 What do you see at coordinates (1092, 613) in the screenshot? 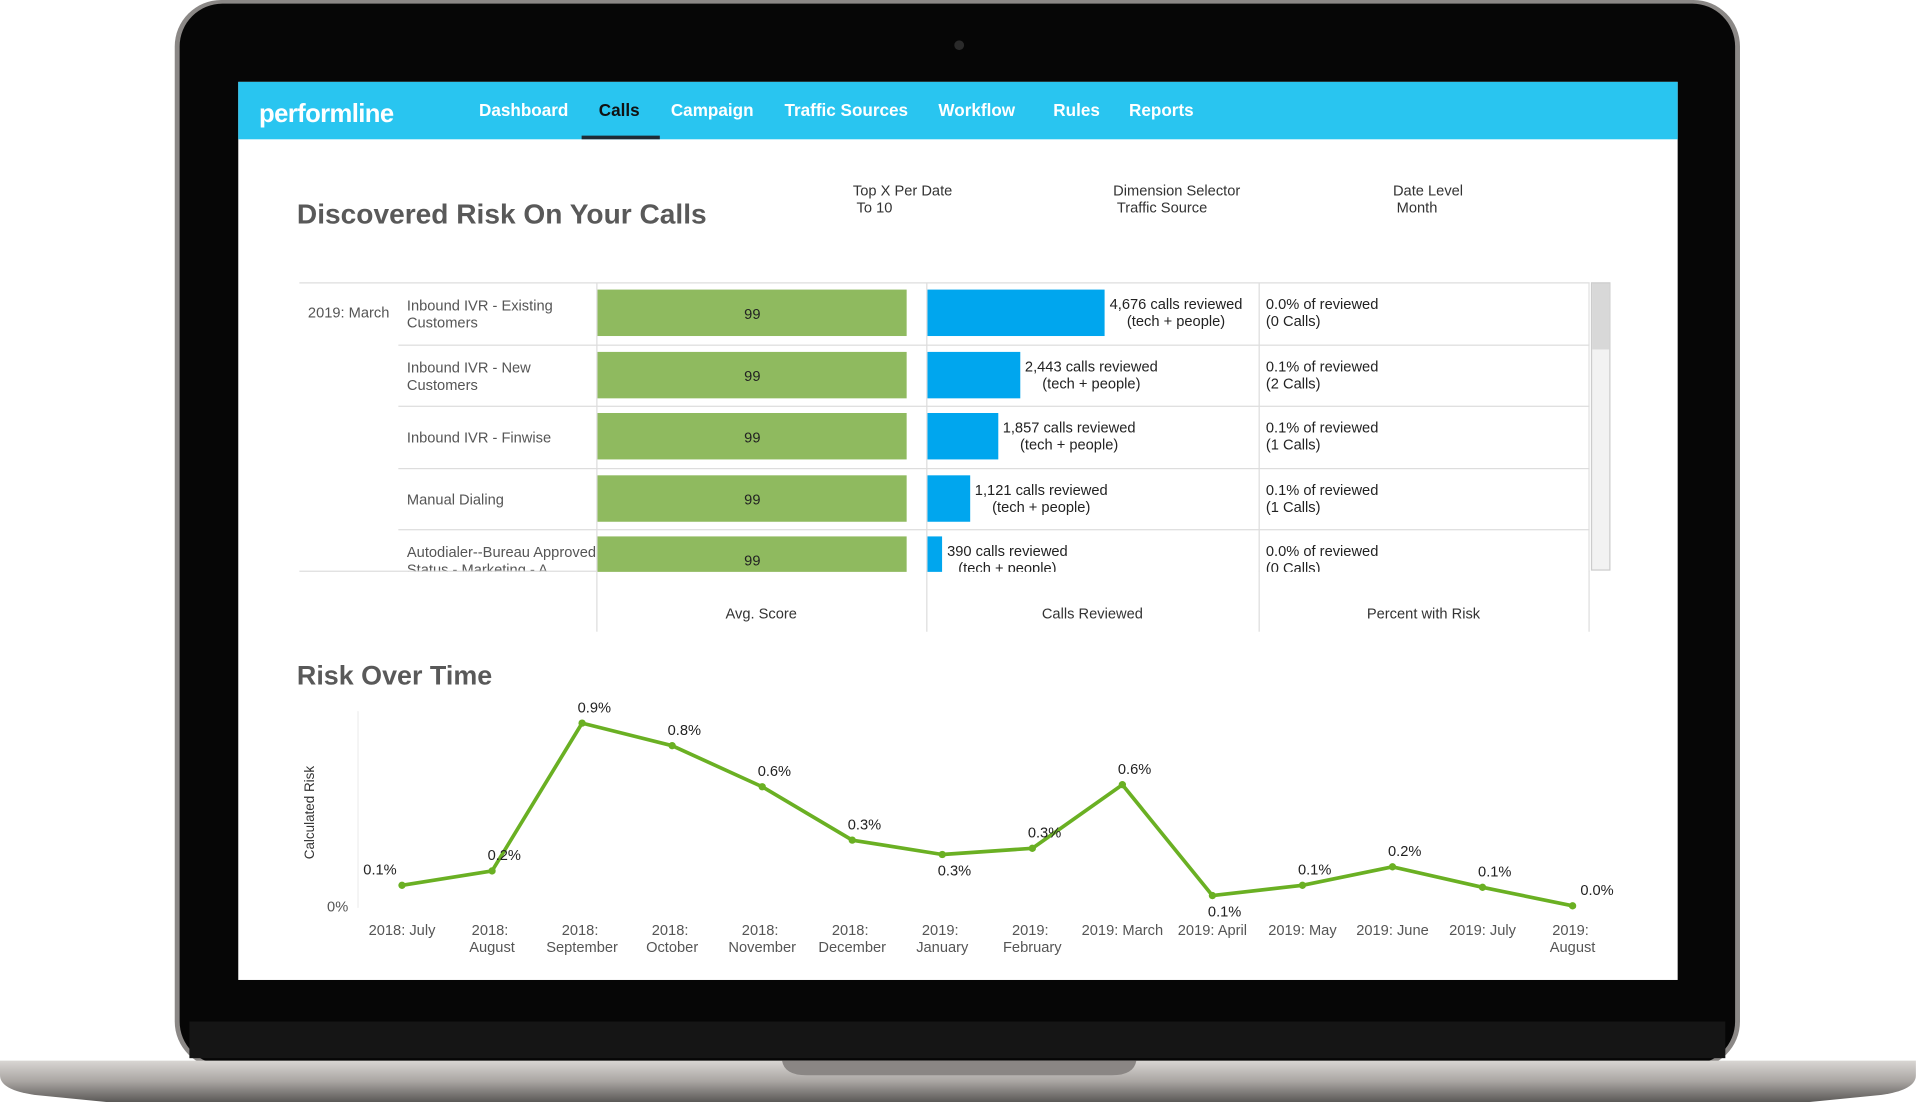
I see `column-header: Calls Reviewed` at bounding box center [1092, 613].